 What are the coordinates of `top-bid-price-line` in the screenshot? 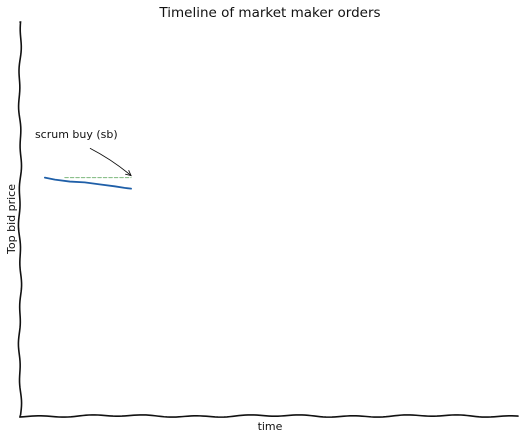 It's located at (88, 183).